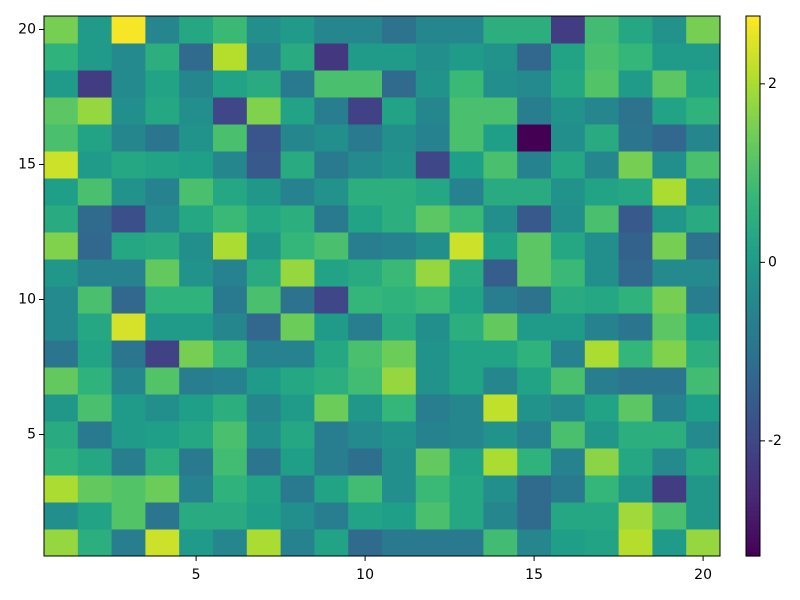  I want to click on colorbar-frame, so click(753, 286).